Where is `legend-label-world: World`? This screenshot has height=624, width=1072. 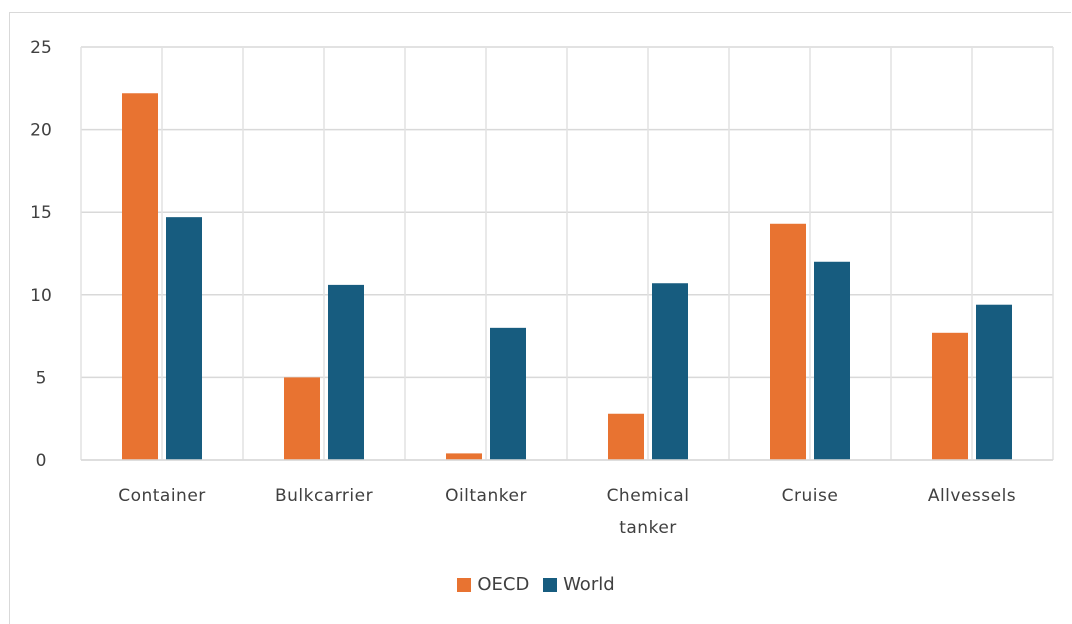
legend-label-world: World is located at coordinates (589, 584).